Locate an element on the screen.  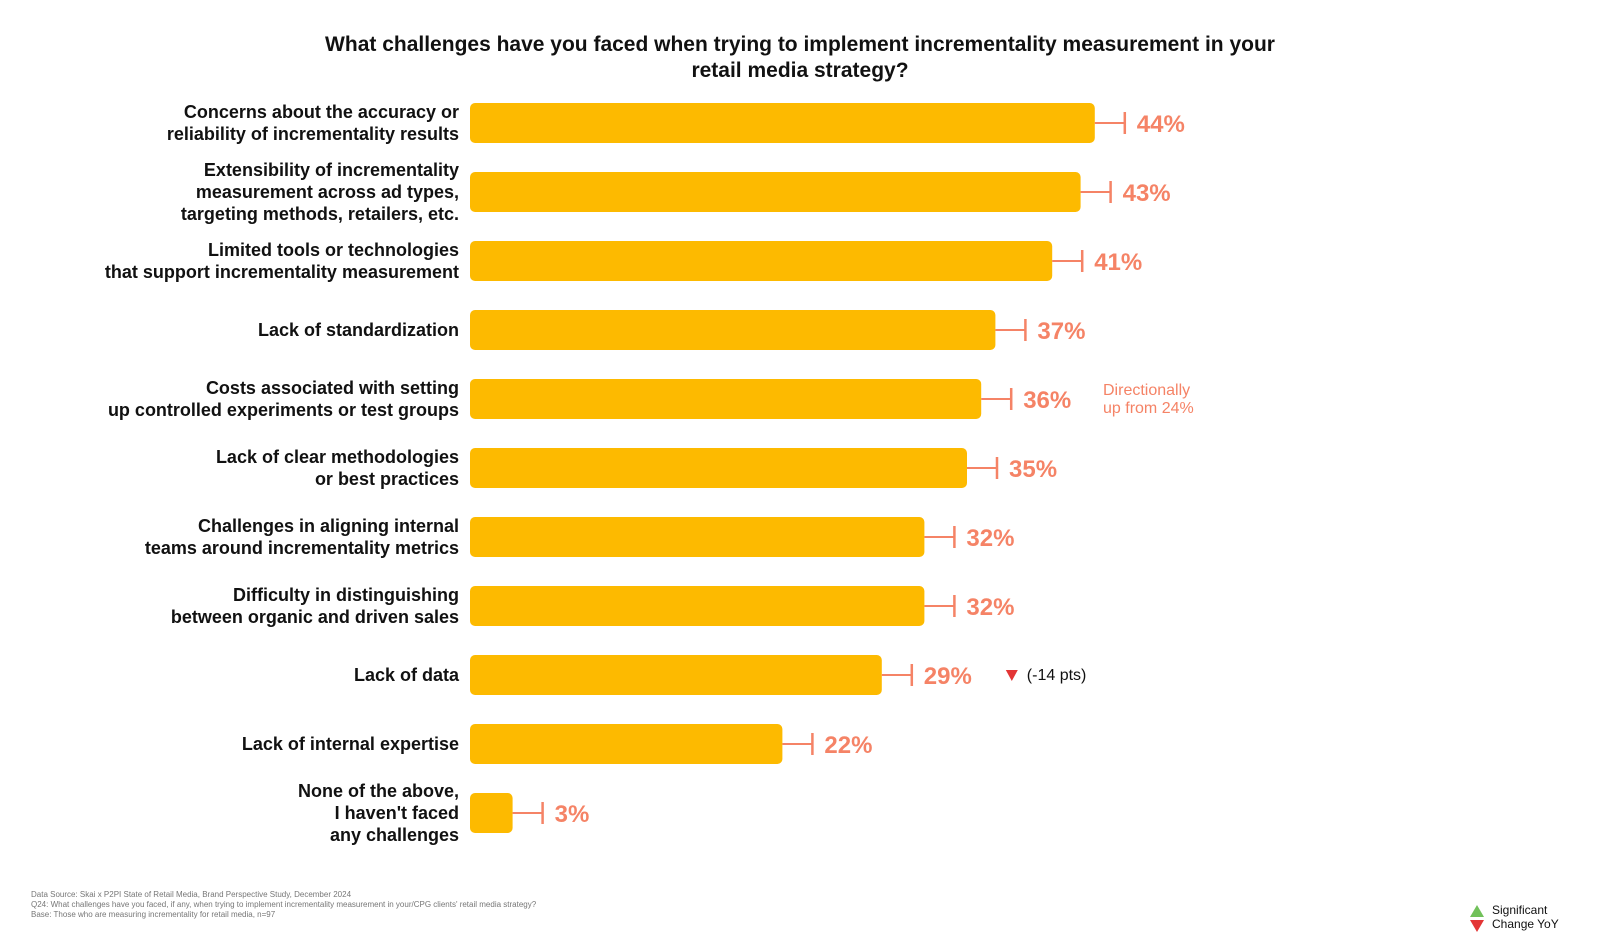
value-label-4: 37% is located at coordinates (1061, 331).